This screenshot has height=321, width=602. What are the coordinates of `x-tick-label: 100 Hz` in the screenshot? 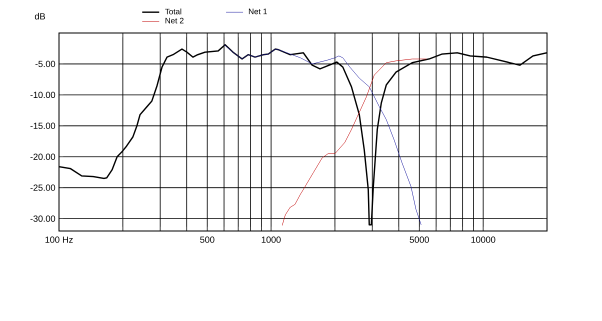 It's located at (59, 239).